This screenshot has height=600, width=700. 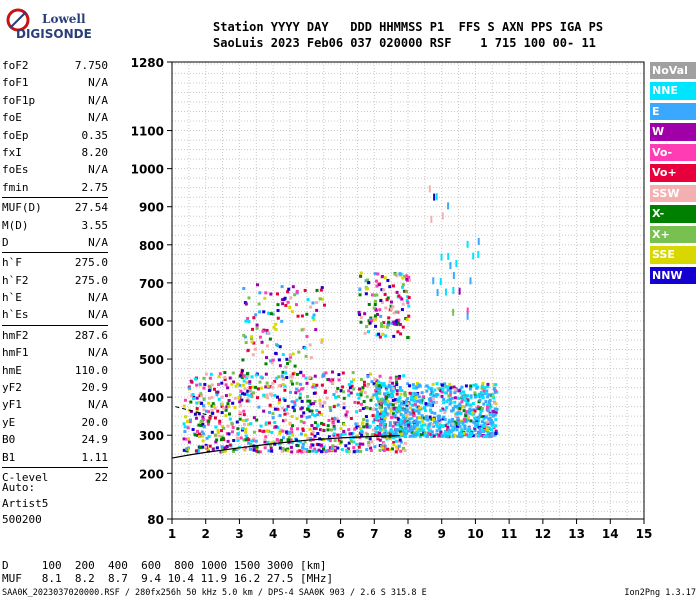 What do you see at coordinates (673, 214) in the screenshot?
I see `legend-item: X-` at bounding box center [673, 214].